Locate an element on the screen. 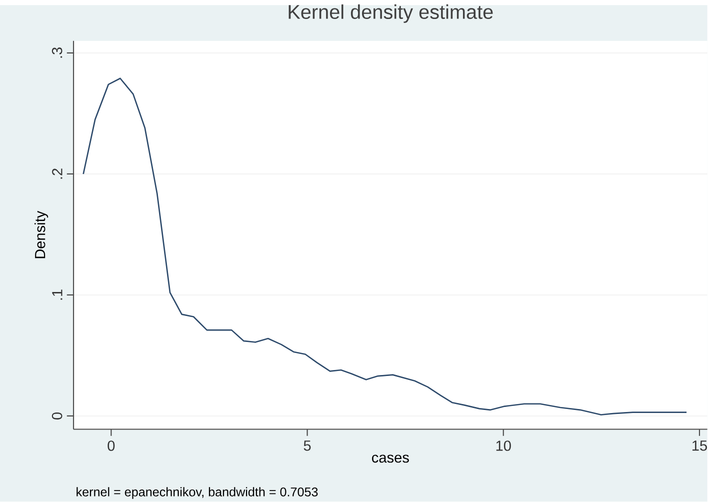  x-tick-label: 10 is located at coordinates (503, 445).